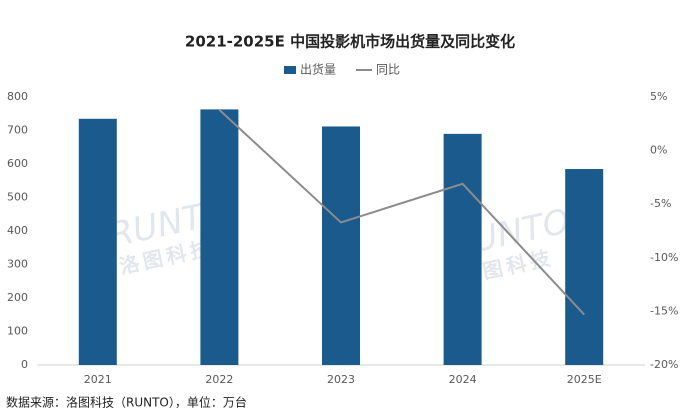  Describe the element at coordinates (24, 364) in the screenshot. I see `y-tick-label: 0` at that location.